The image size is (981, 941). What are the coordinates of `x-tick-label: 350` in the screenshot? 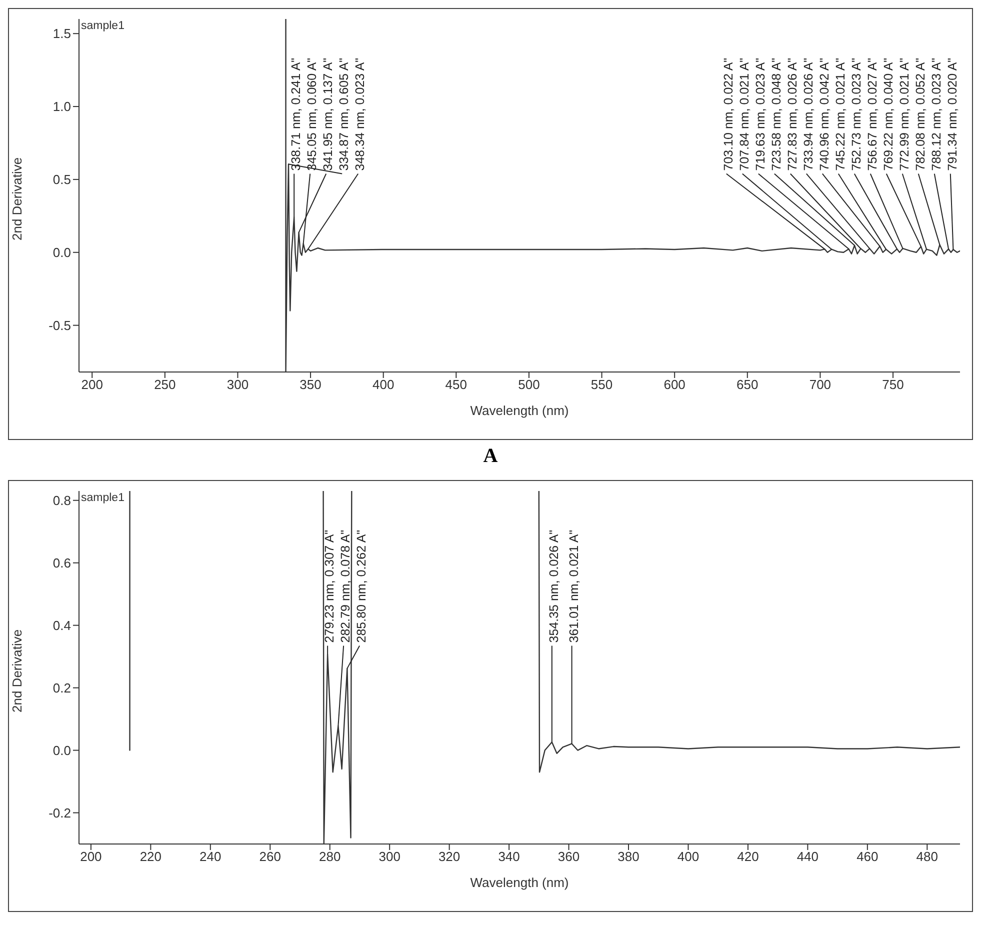 It's located at (311, 384).